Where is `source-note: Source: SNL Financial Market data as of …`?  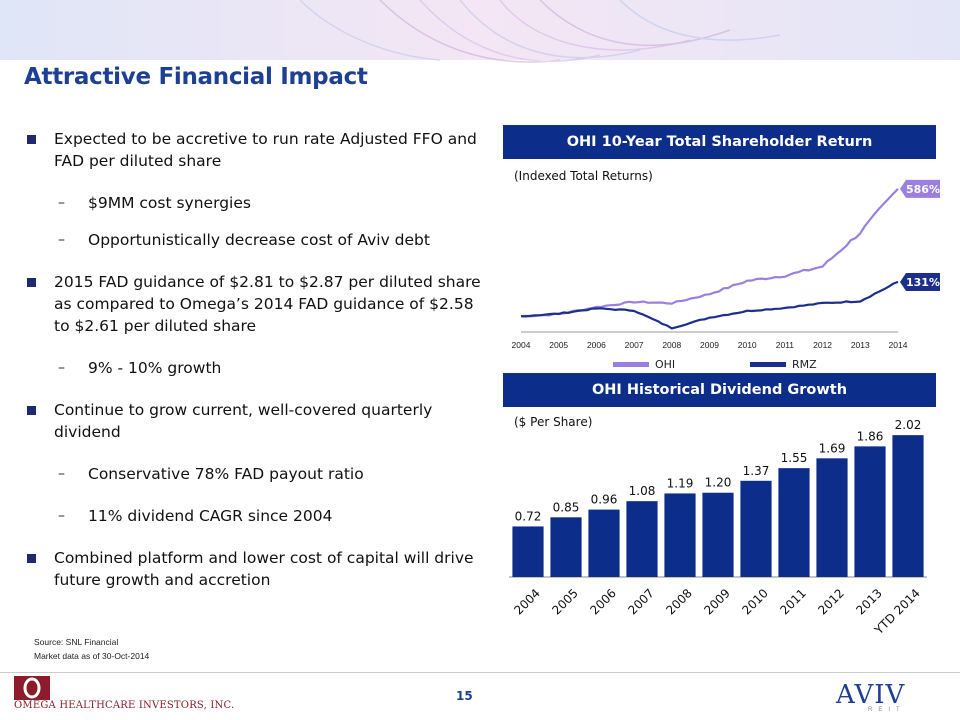
source-note: Source: SNL Financial Market data as of … is located at coordinates (91, 649).